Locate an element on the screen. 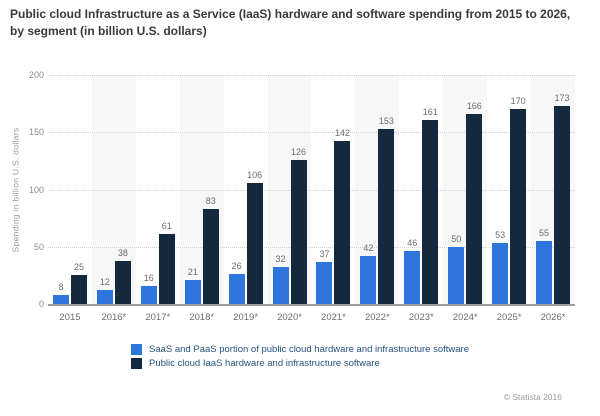 This screenshot has height=416, width=600. bar-wrap: 53 is located at coordinates (500, 189).